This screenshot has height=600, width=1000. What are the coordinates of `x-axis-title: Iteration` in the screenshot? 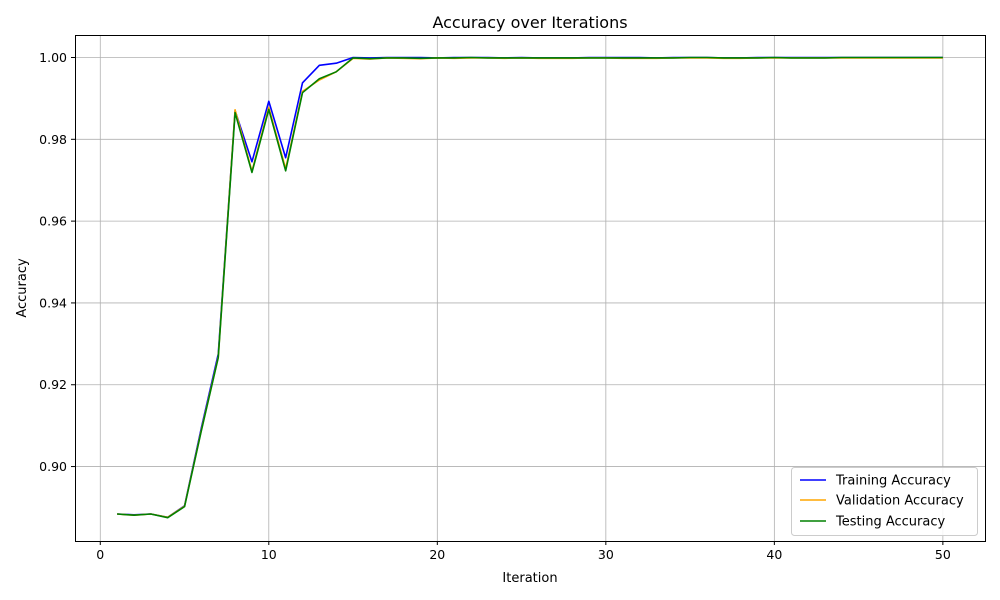 It's located at (529, 578).